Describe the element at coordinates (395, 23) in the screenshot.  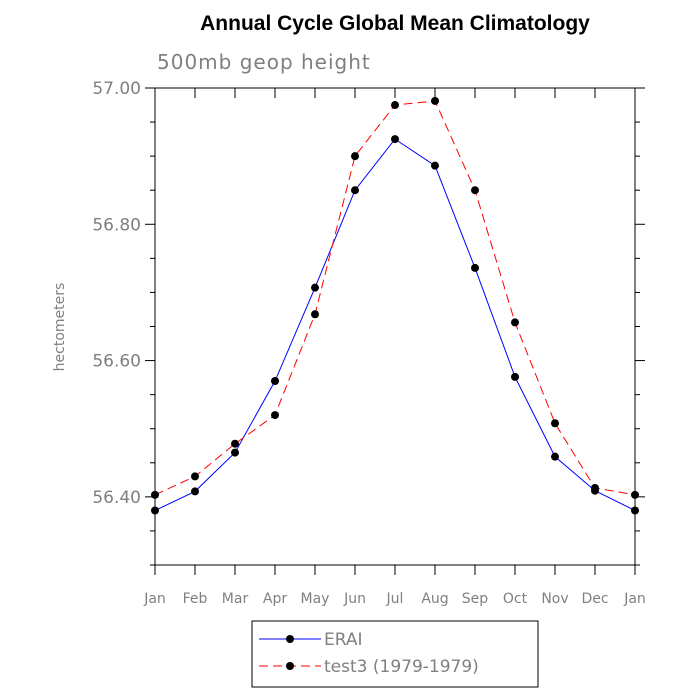
I see `chart-title: Annual Cycle Global Mean Climatology` at that location.